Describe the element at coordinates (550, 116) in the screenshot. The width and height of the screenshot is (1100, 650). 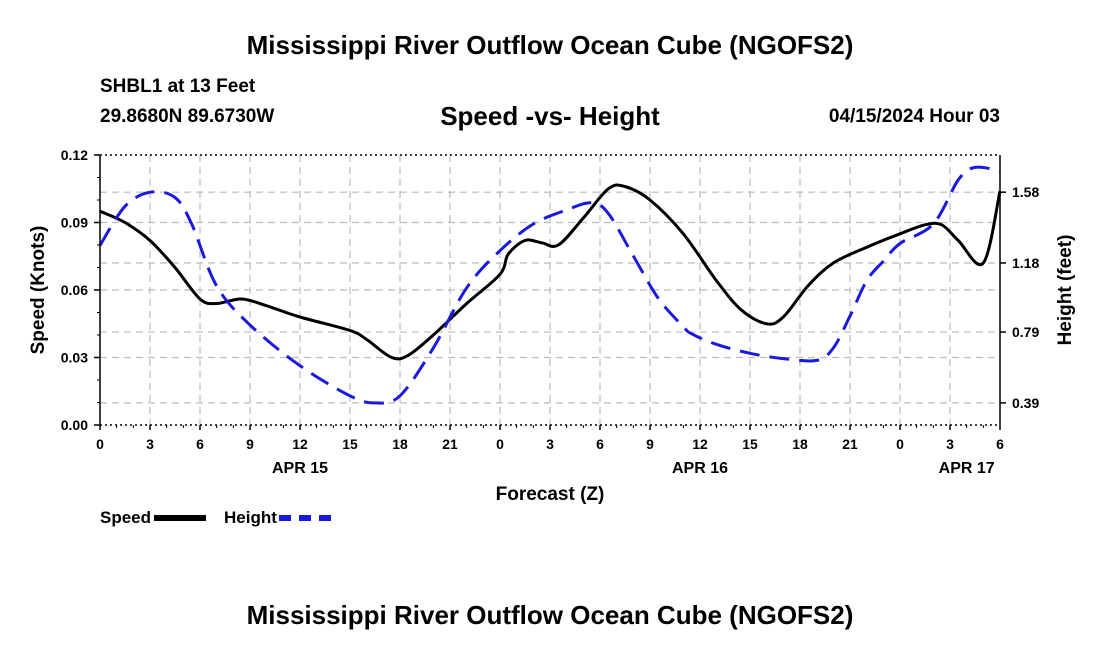
I see `chart-title: Speed -vs- Height` at that location.